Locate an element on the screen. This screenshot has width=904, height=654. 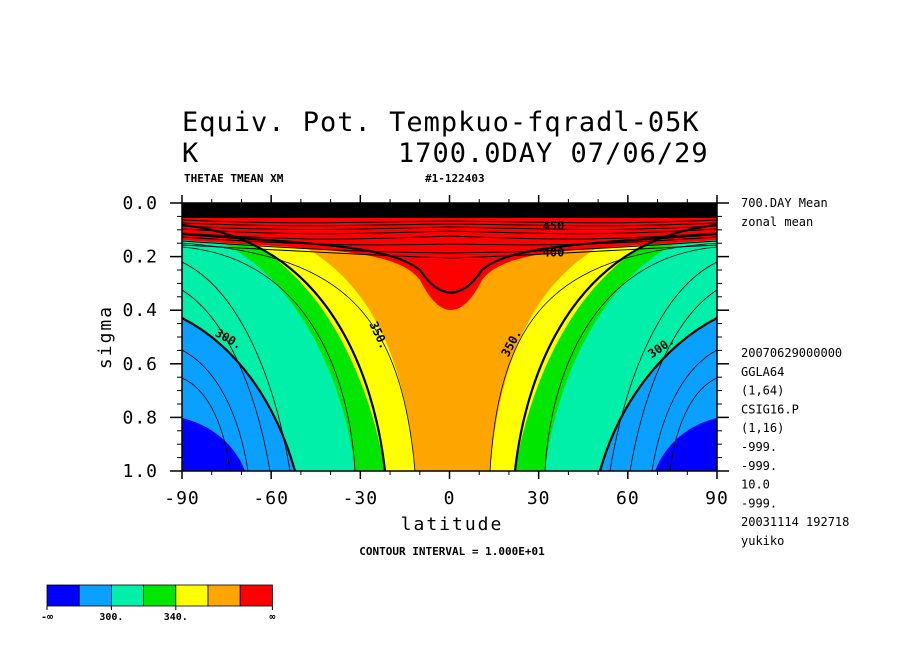
y-tick-label: 0.0 is located at coordinates (140, 203).